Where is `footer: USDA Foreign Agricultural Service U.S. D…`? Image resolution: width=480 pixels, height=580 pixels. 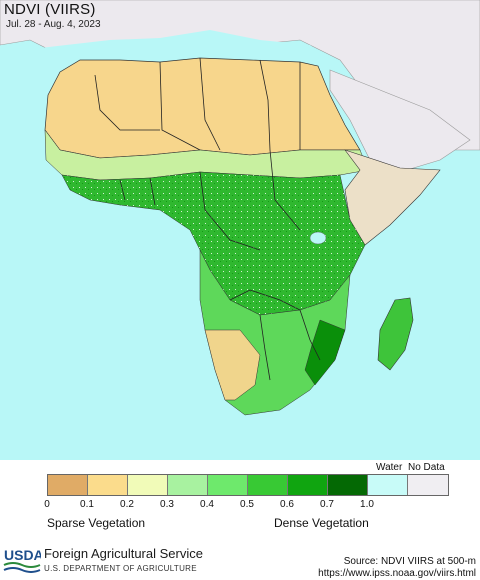
footer: USDA Foreign Agricultural Service U.S. D… is located at coordinates (240, 560).